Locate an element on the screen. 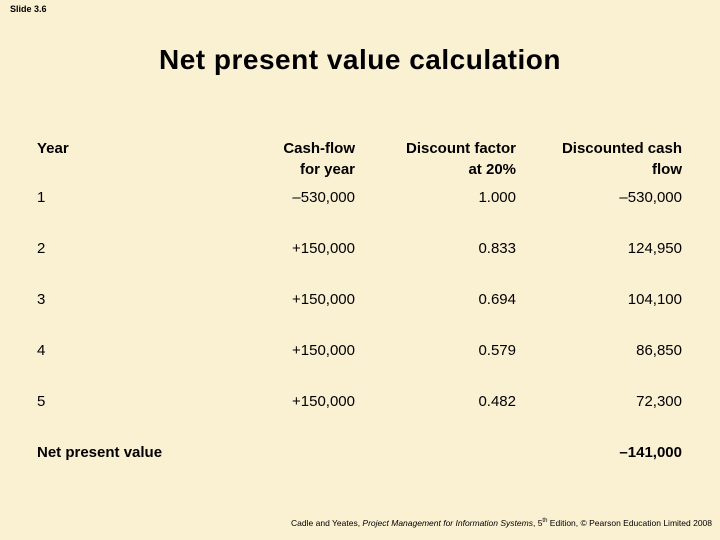  column-header-discount-factor: Discount factor at 20% is located at coordinates (460, 159).